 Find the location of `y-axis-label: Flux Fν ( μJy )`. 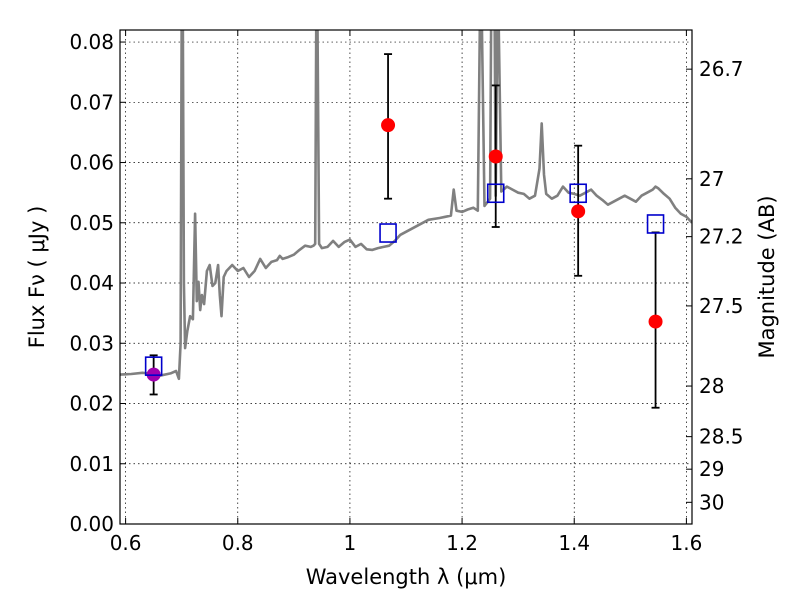

y-axis-label: Flux Fν ( μJy ) is located at coordinates (37, 277).